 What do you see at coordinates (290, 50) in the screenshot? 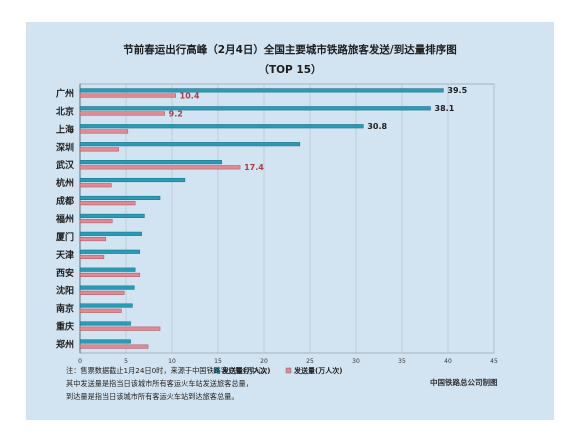
I see `chart-title: 节前春运出行高峰（2月4日）全国主要城市铁路旅客发送/到达量排序图` at bounding box center [290, 50].